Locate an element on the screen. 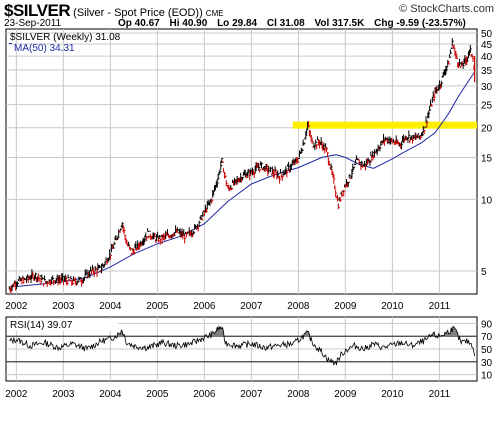 The width and height of the screenshot is (499, 427). rsi-y-tick-label: 90 is located at coordinates (487, 324).